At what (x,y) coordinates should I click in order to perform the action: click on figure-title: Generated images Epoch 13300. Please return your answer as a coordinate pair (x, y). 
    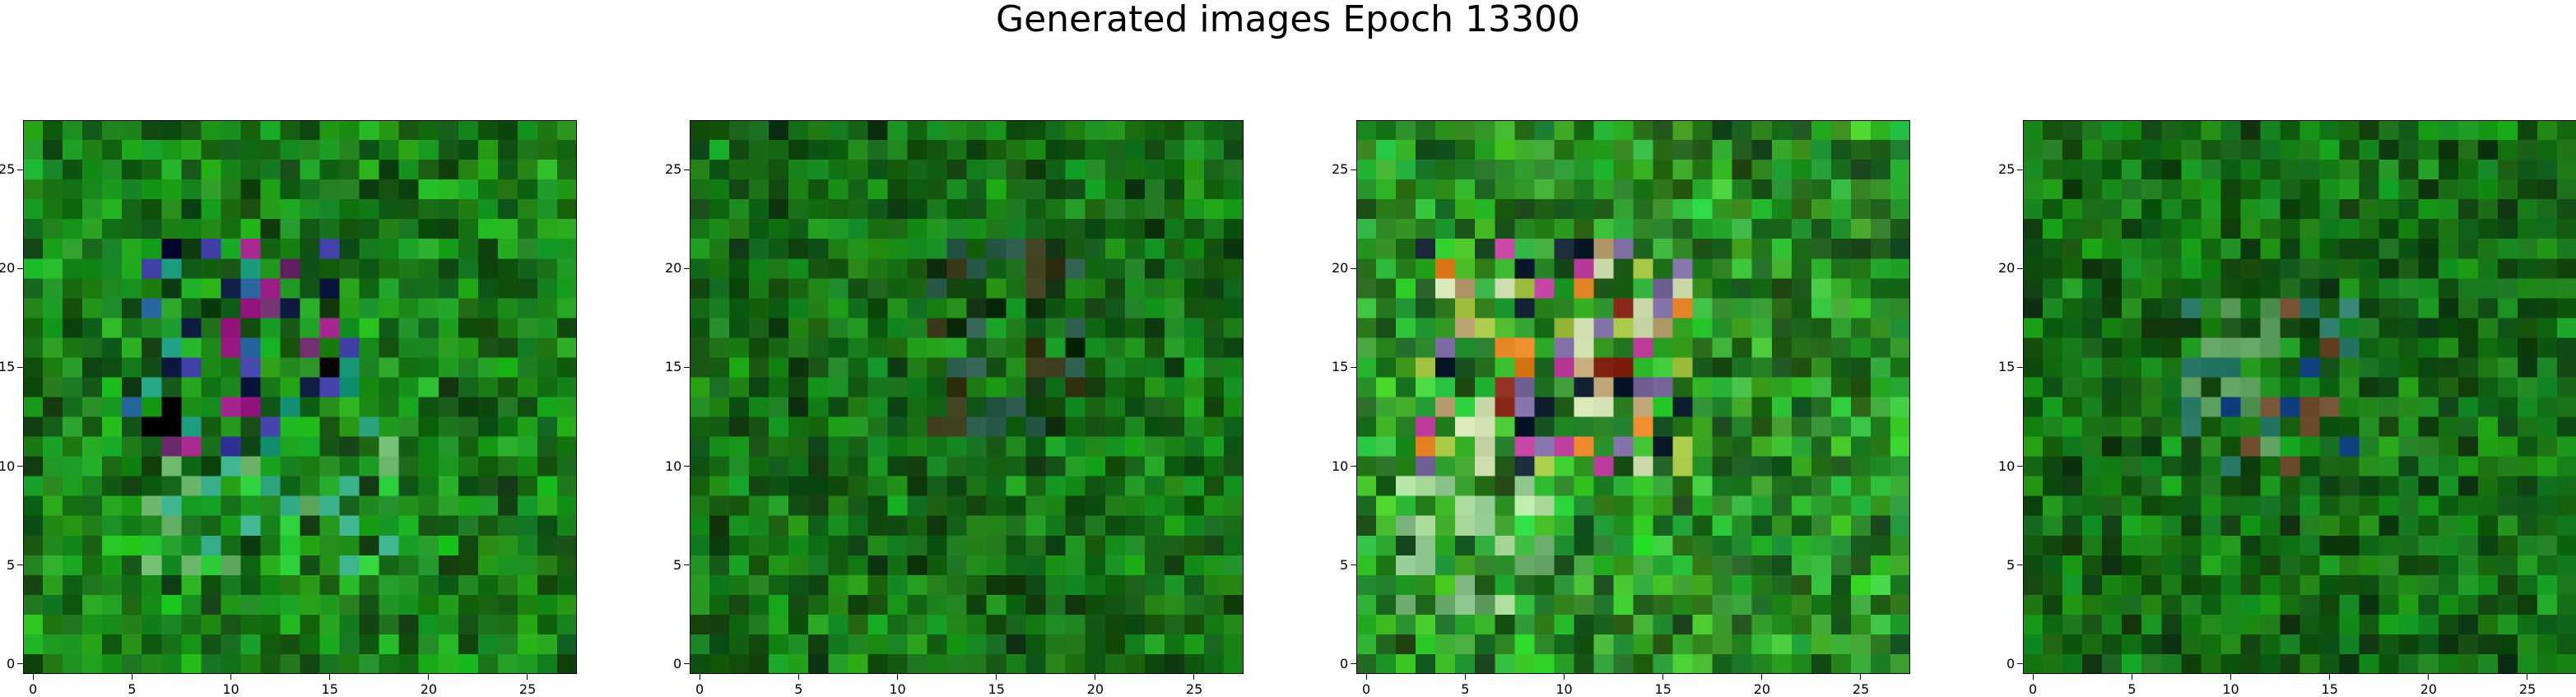
    Looking at the image, I should click on (1288, 20).